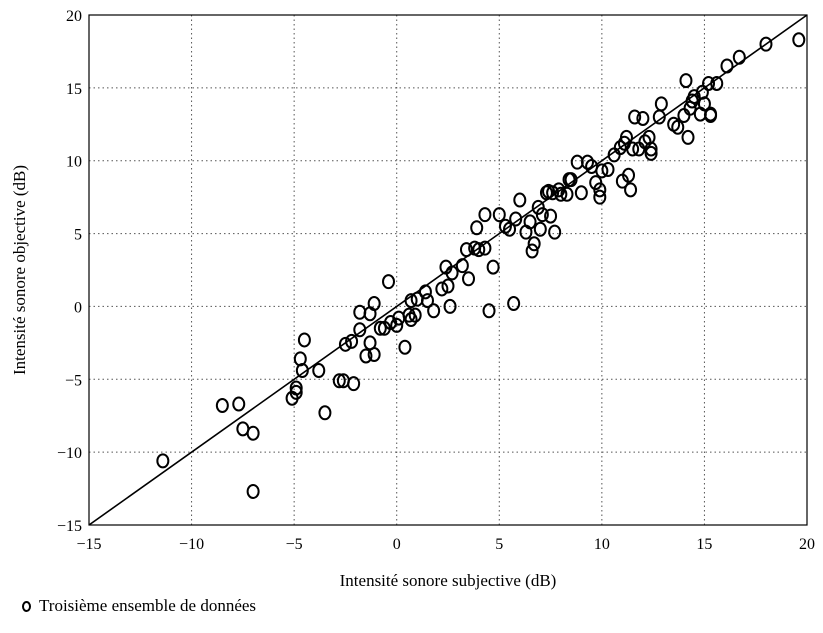  Describe the element at coordinates (74, 16) in the screenshot. I see `y-tick-label: 20` at that location.